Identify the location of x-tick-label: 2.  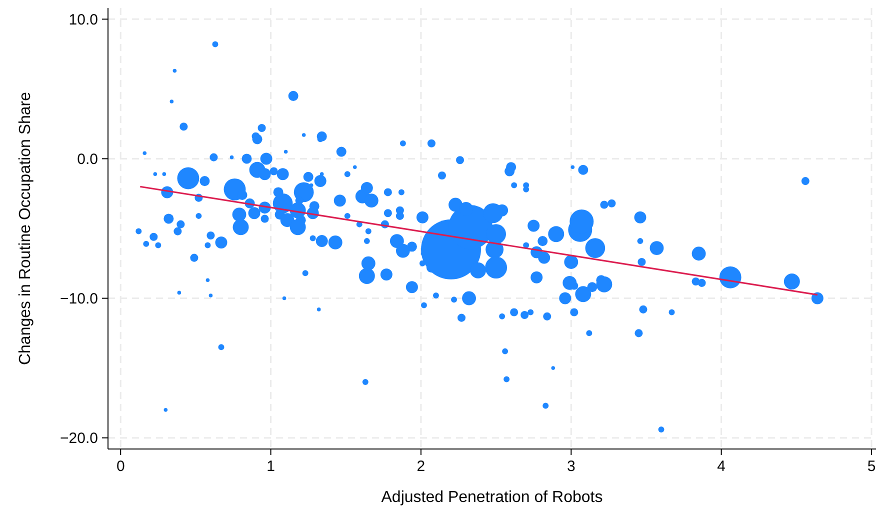
(421, 466).